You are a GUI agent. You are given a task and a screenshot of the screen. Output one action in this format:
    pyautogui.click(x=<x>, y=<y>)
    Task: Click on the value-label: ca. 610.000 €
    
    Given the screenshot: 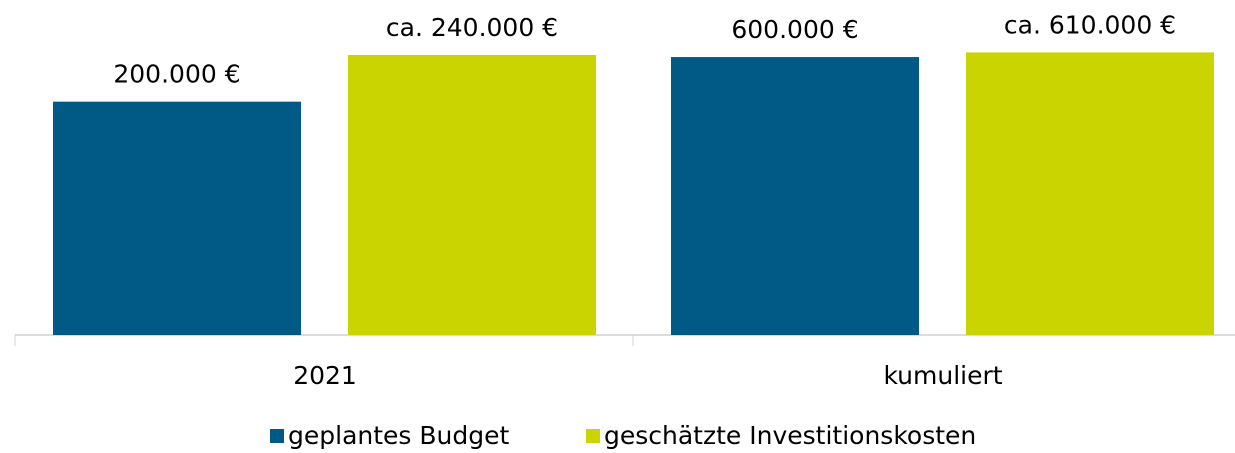 What is the action you would take?
    pyautogui.click(x=1090, y=24)
    